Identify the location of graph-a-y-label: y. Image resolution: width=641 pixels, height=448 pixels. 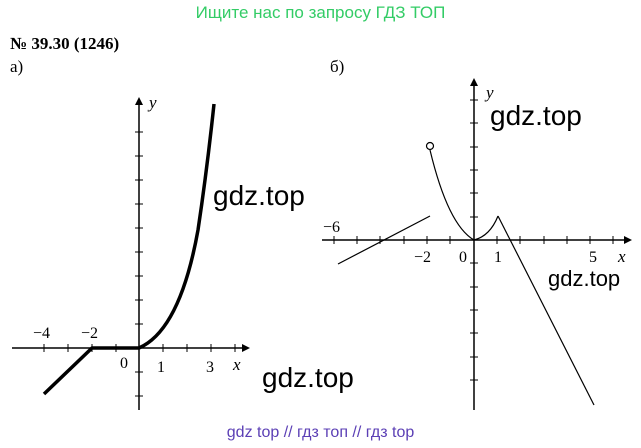
(152, 102).